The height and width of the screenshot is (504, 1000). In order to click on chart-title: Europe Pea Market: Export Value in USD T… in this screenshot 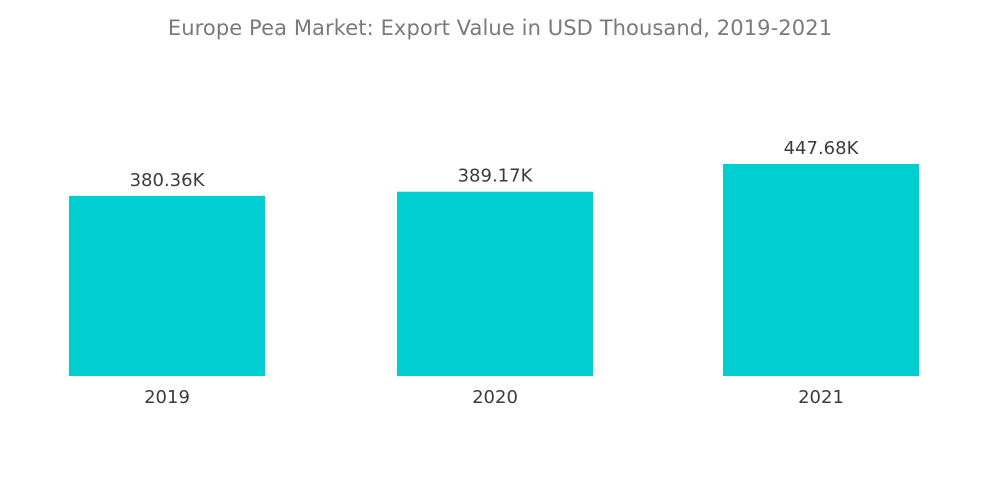, I will do `click(500, 28)`.